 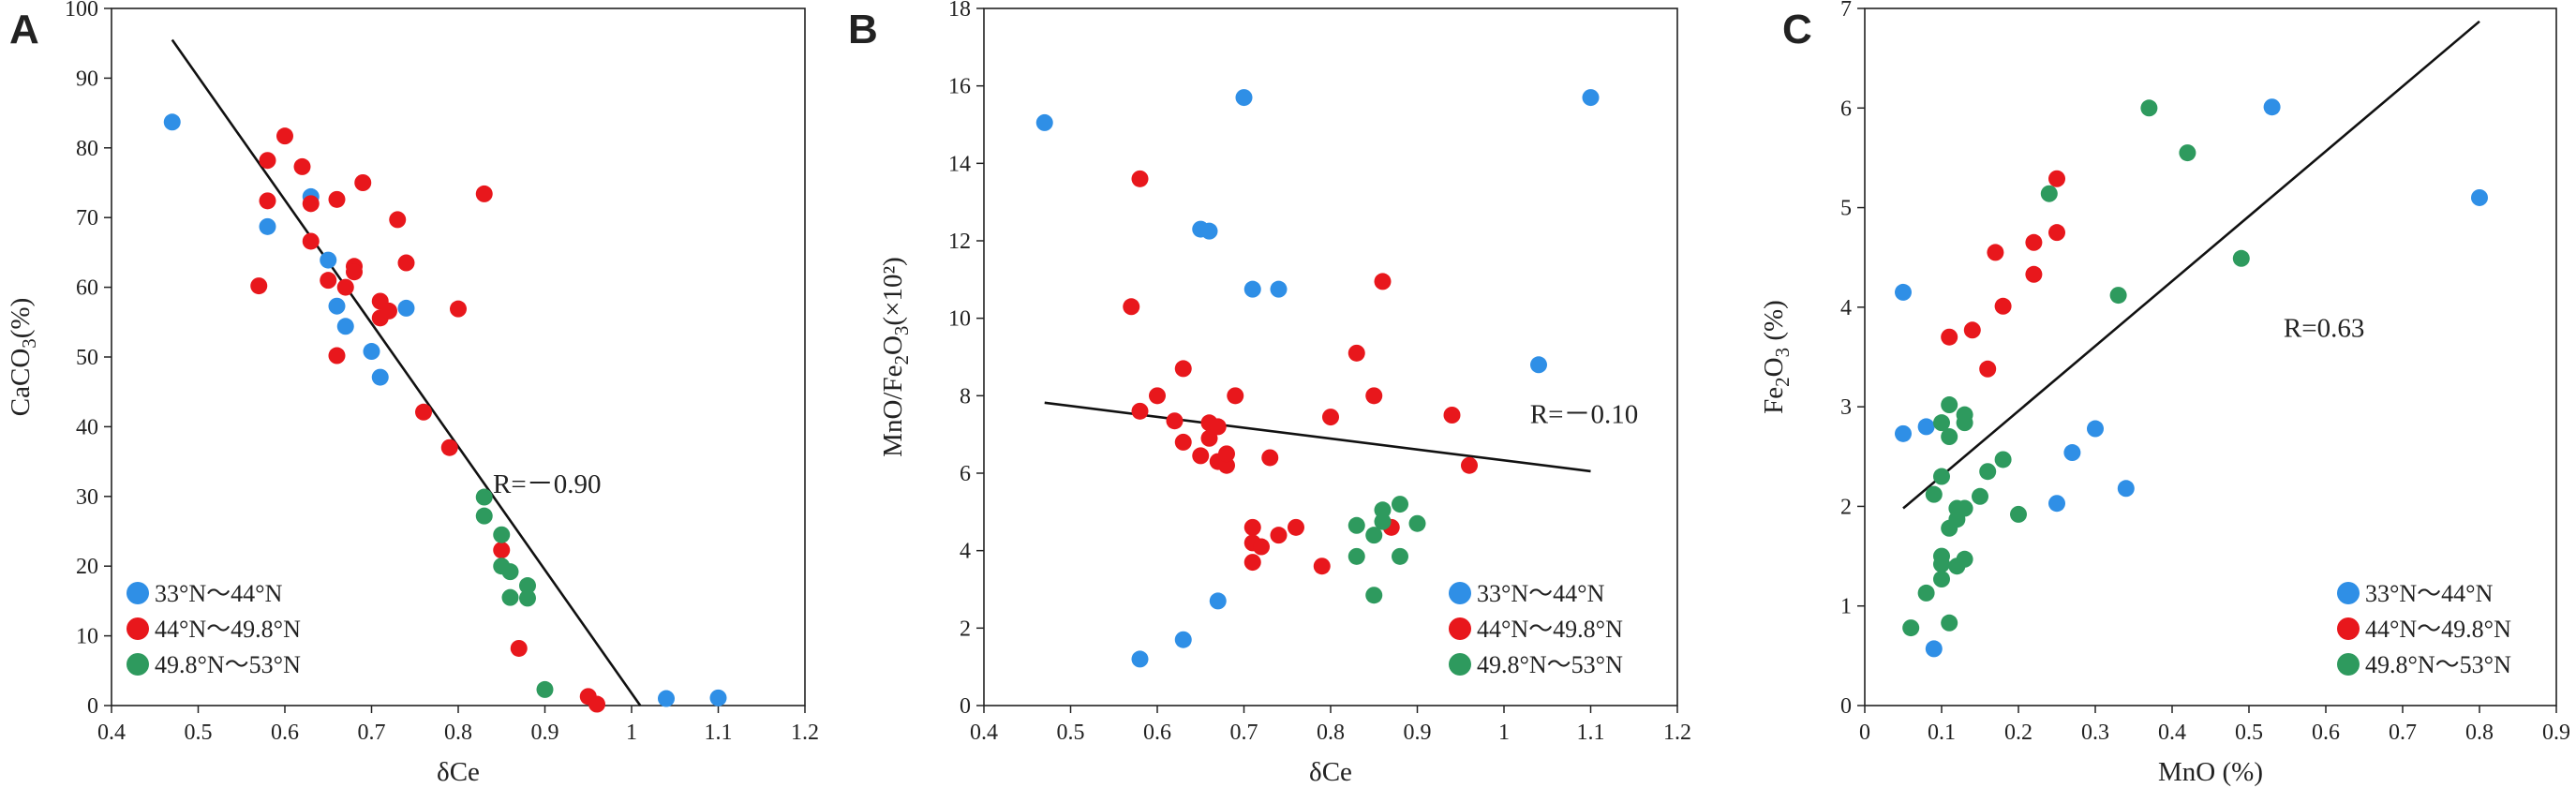 I want to click on y-tick-label: 2, so click(x=1846, y=507).